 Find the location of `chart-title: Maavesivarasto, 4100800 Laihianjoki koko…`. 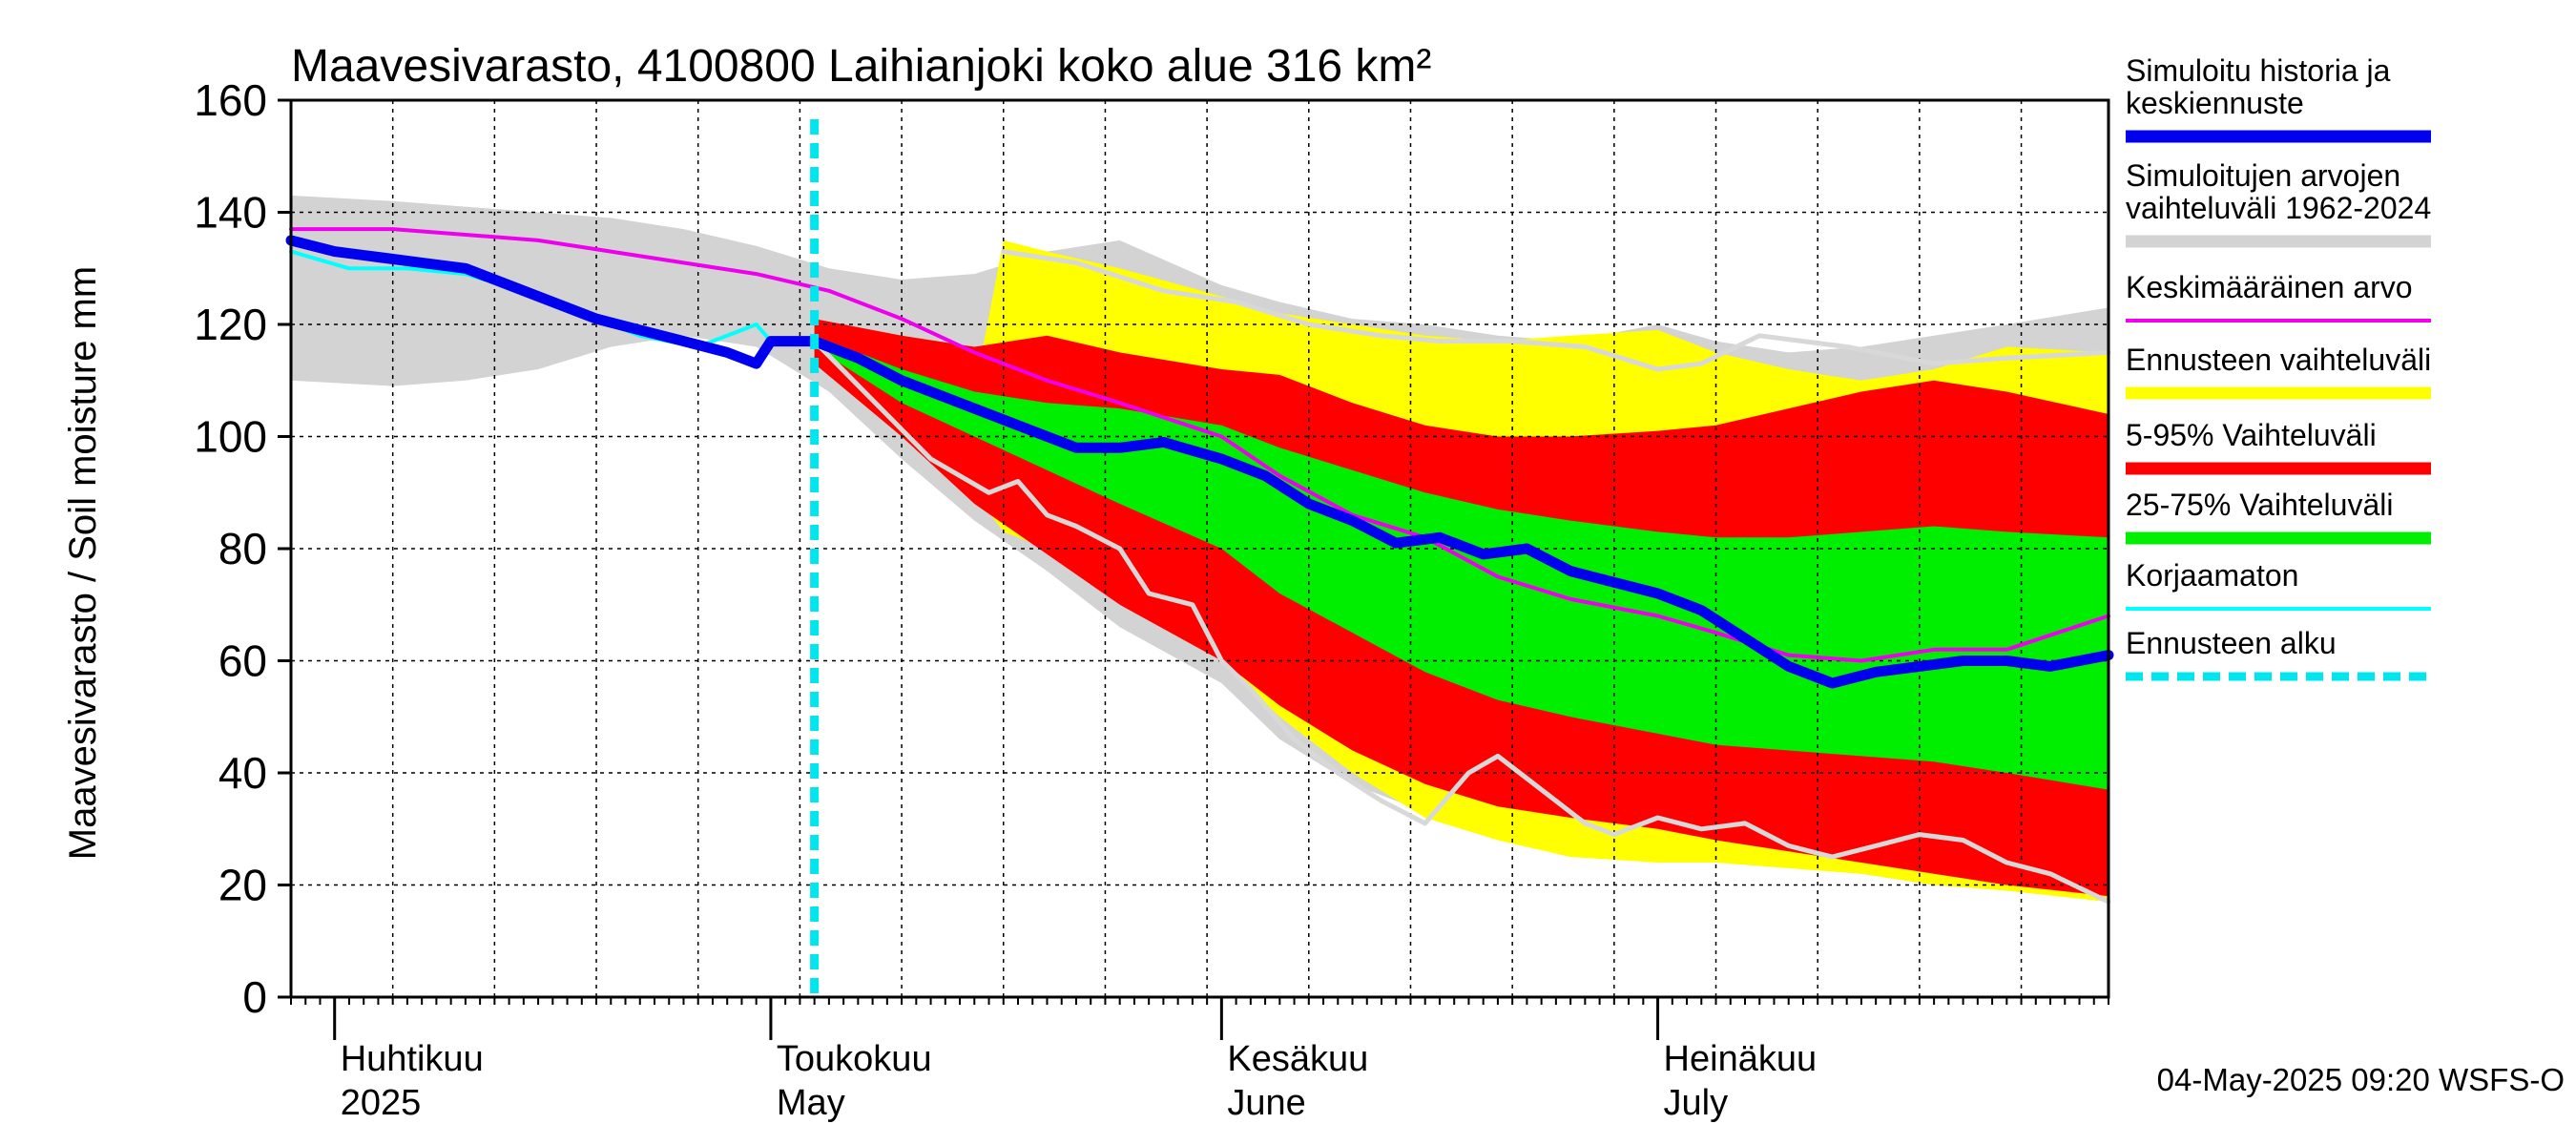

chart-title: Maavesivarasto, 4100800 Laihianjoki koko… is located at coordinates (861, 66).